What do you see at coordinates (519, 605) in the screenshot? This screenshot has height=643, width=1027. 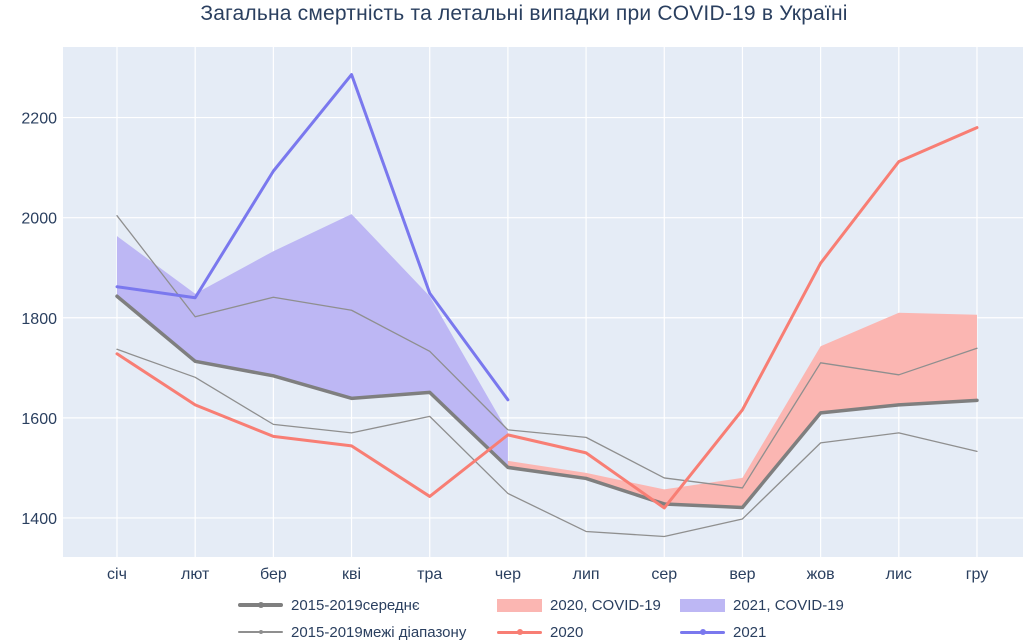 I see `fill-2020-swatch-icon` at bounding box center [519, 605].